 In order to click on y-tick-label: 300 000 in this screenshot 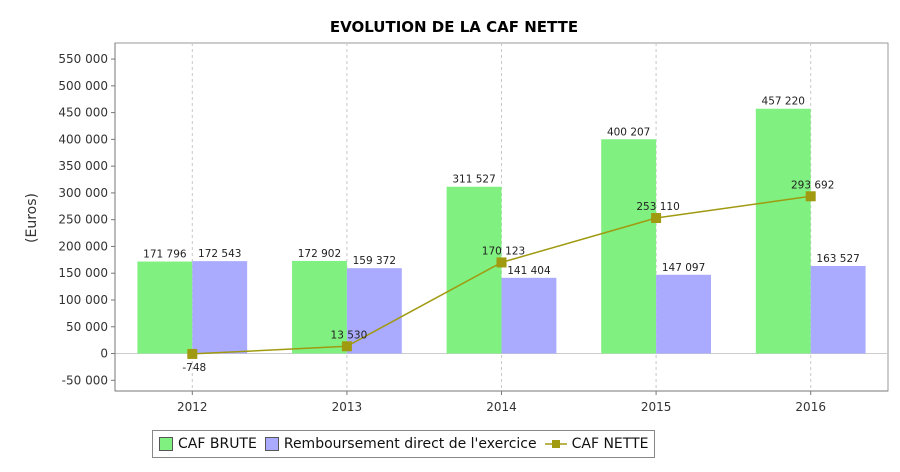, I will do `click(83, 193)`.